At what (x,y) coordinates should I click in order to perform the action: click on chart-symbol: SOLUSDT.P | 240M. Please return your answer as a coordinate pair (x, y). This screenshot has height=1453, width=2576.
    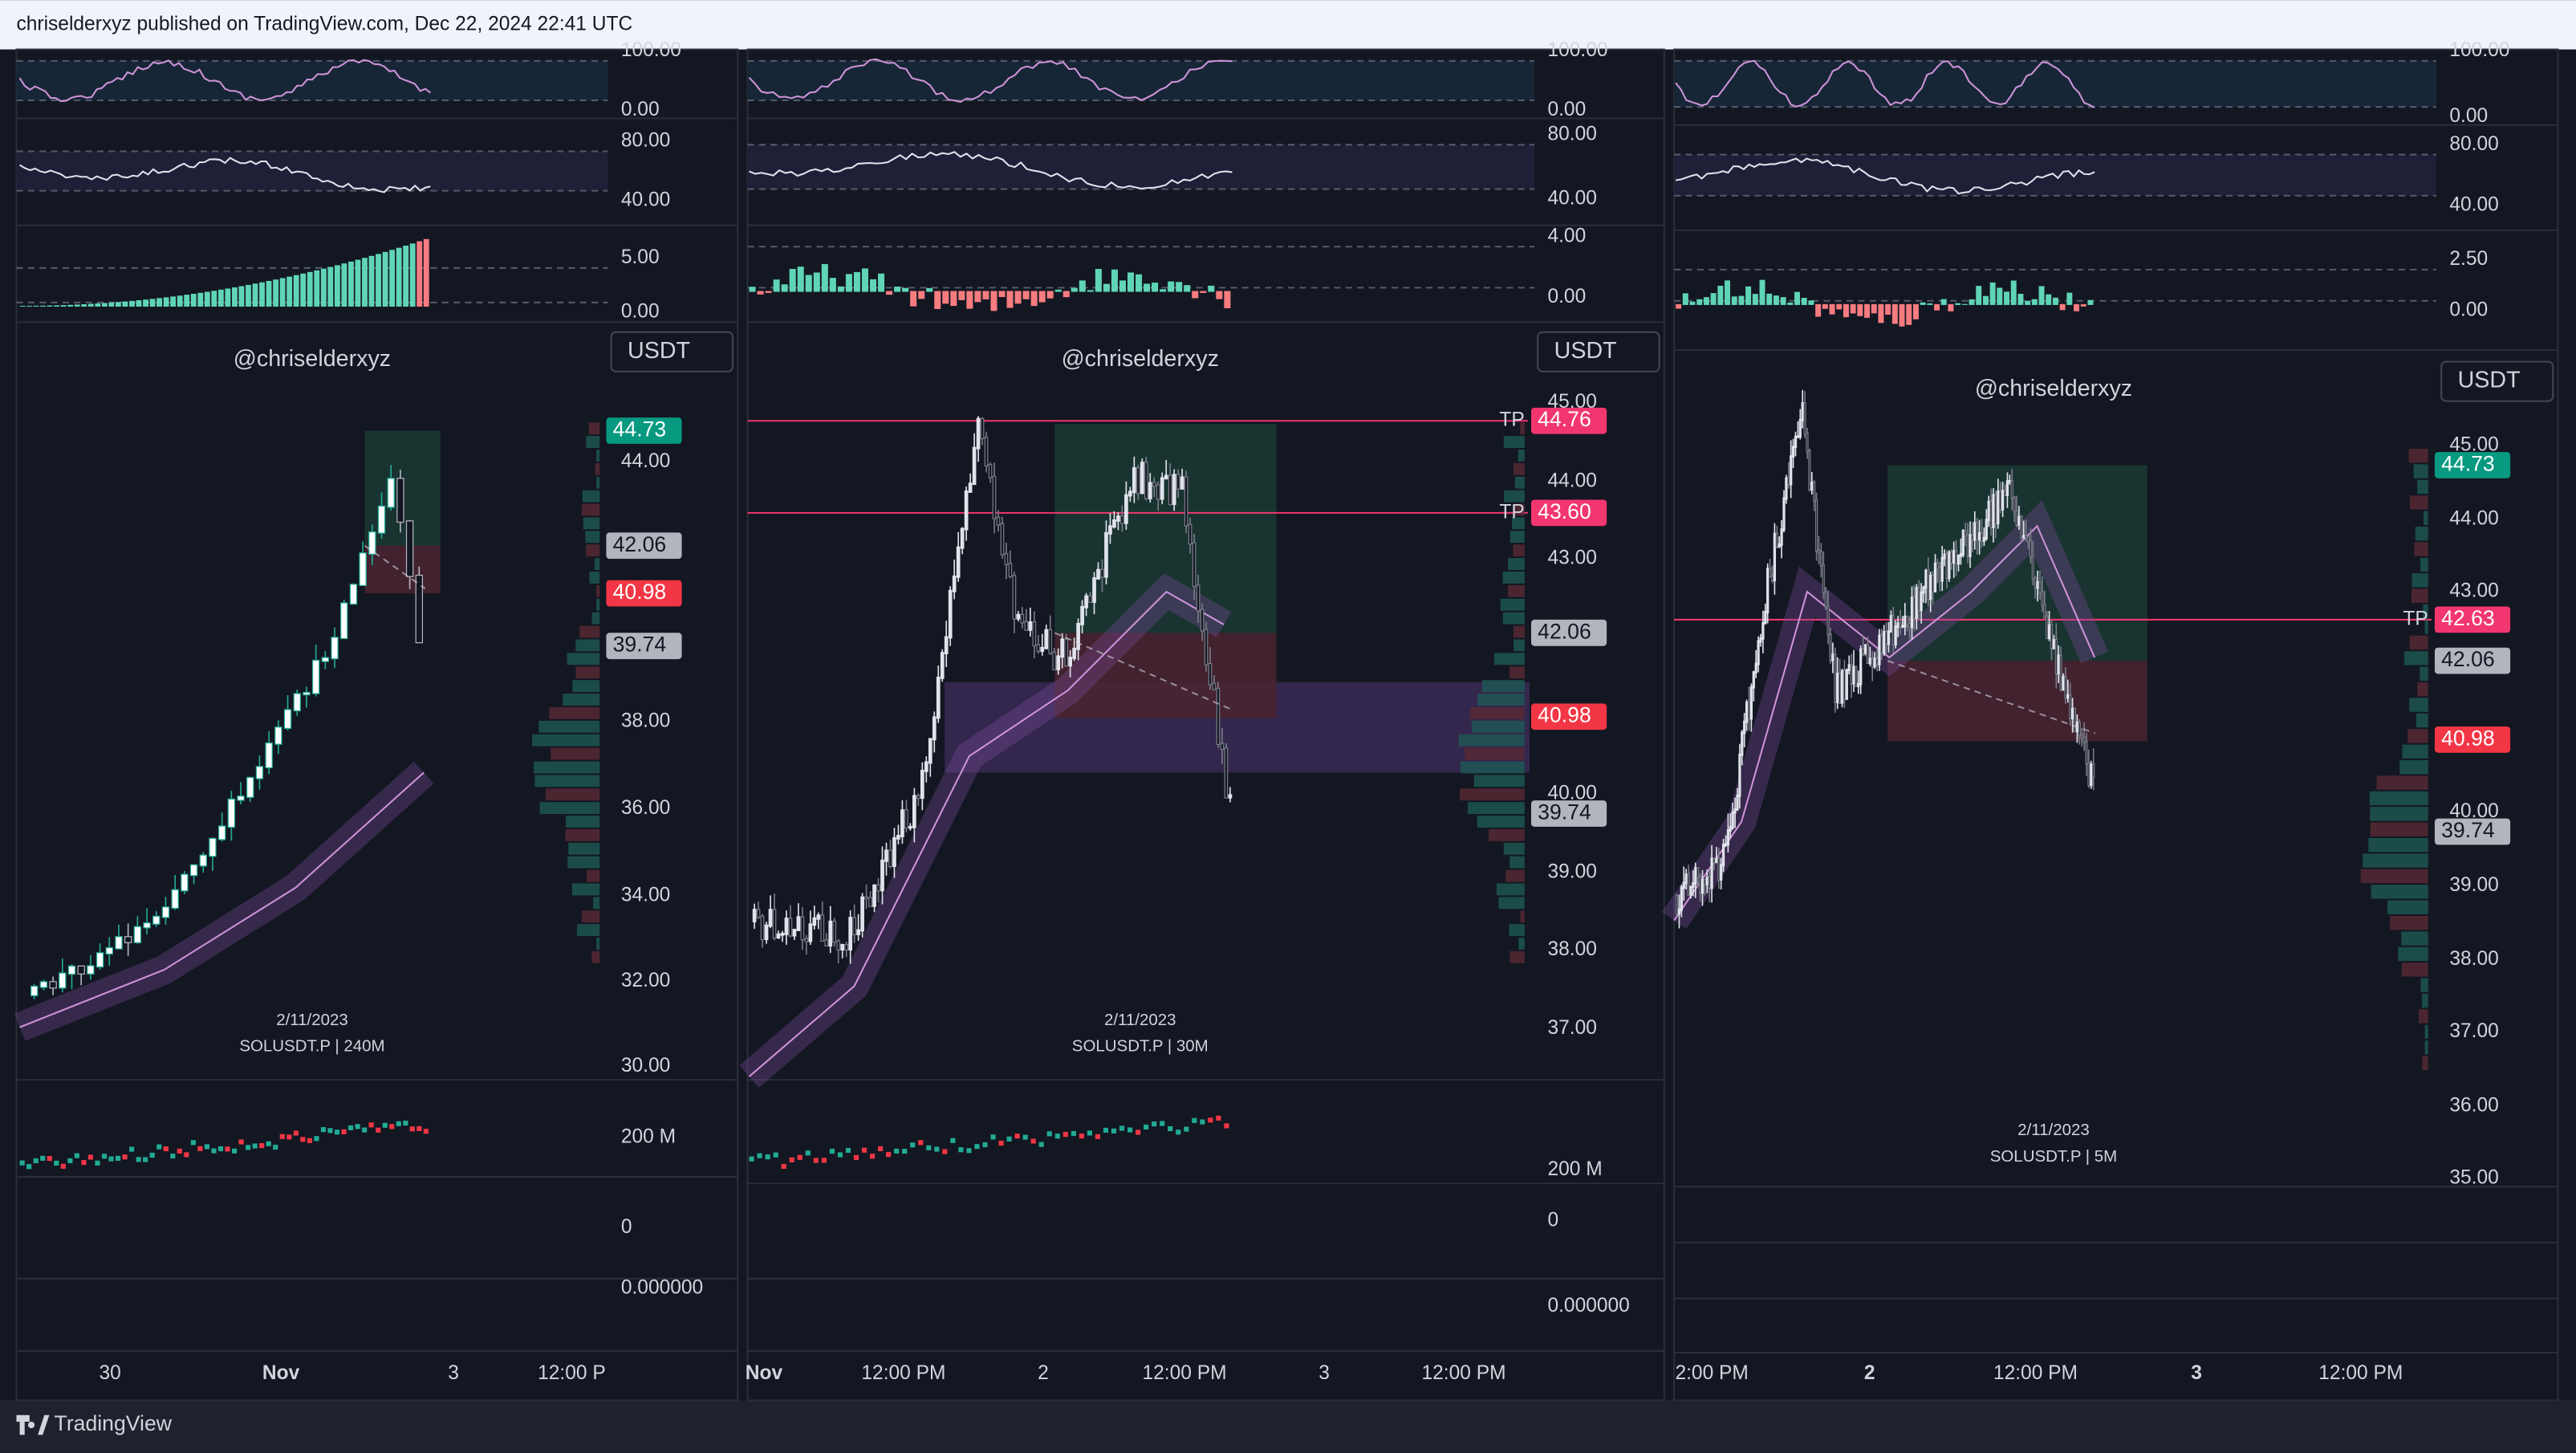
    Looking at the image, I should click on (311, 1046).